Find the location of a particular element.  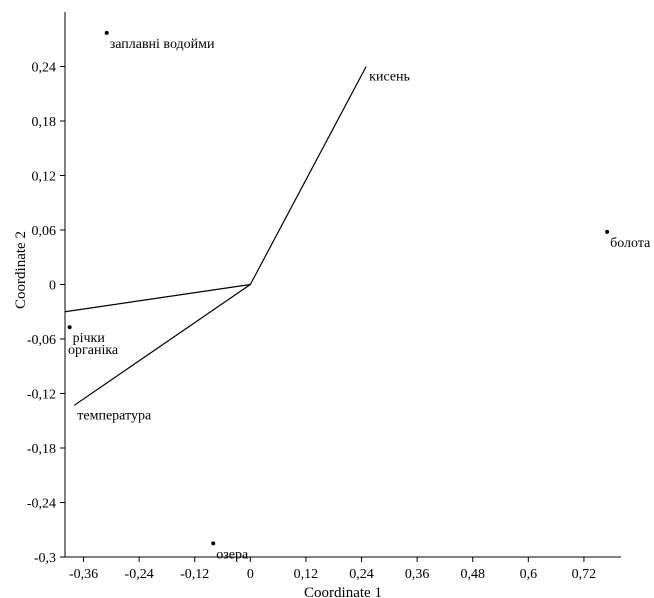

y-axis-title: Coordinate 2 is located at coordinates (21, 270).